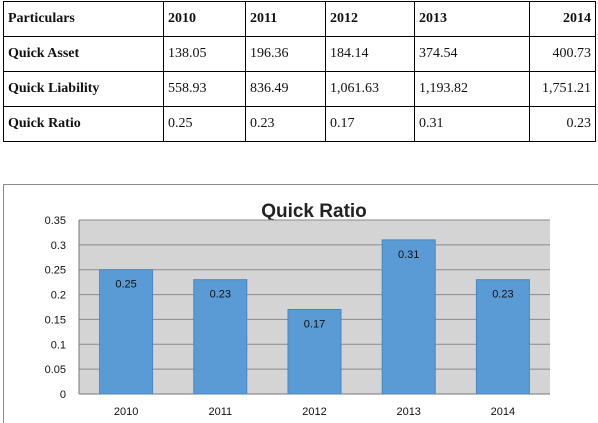 The height and width of the screenshot is (423, 598). I want to click on y-tick-label: 0, so click(63, 395).